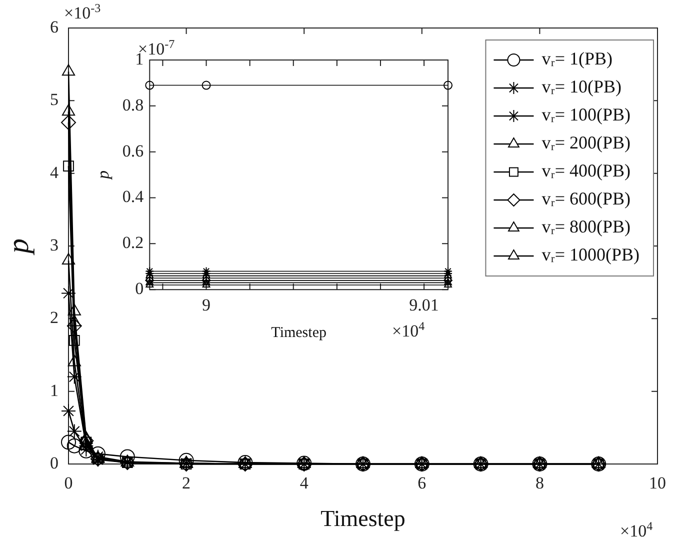  What do you see at coordinates (582, 86) in the screenshot?
I see `legend-label: vᵣ= 10(PB)` at bounding box center [582, 86].